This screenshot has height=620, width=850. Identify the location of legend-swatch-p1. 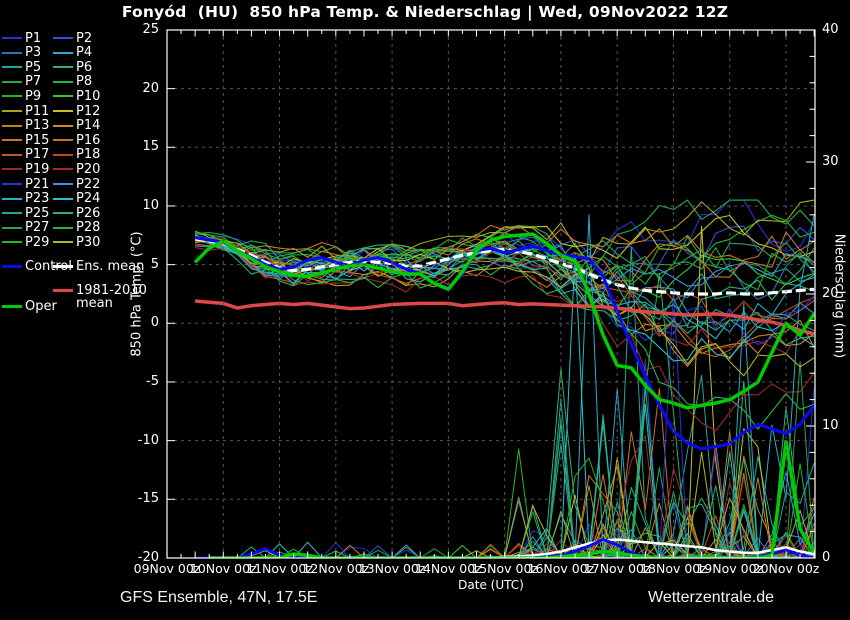
(12, 38).